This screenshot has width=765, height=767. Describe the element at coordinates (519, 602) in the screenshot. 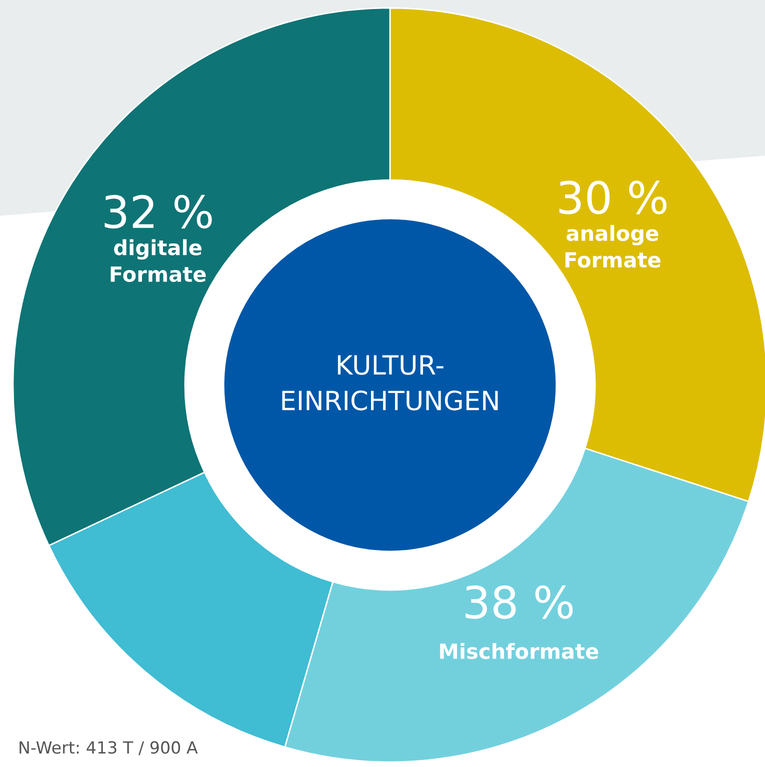

I see `text: 38 %` at that location.